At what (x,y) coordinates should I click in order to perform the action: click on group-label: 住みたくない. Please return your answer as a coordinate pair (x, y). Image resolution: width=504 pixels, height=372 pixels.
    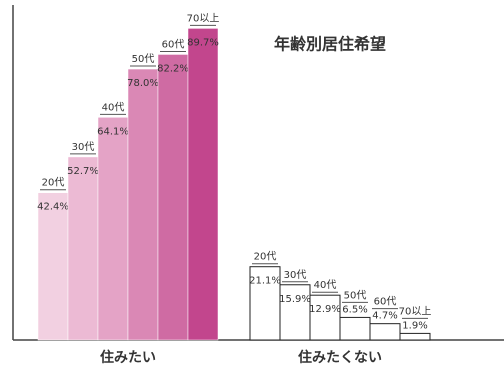
    Looking at the image, I should click on (340, 357).